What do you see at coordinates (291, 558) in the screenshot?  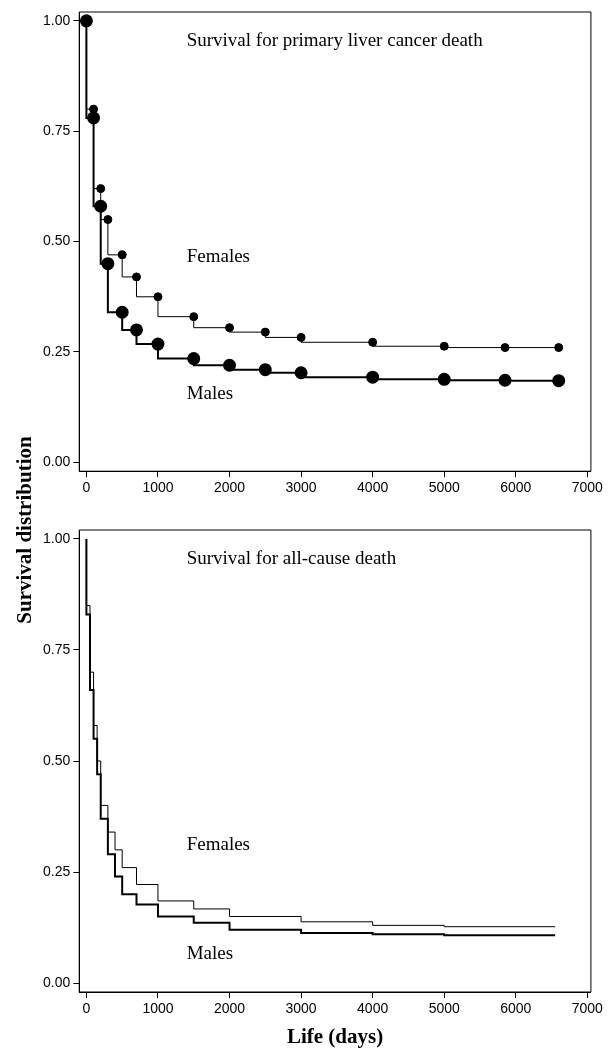 I see `text: Survival for all-cause death` at bounding box center [291, 558].